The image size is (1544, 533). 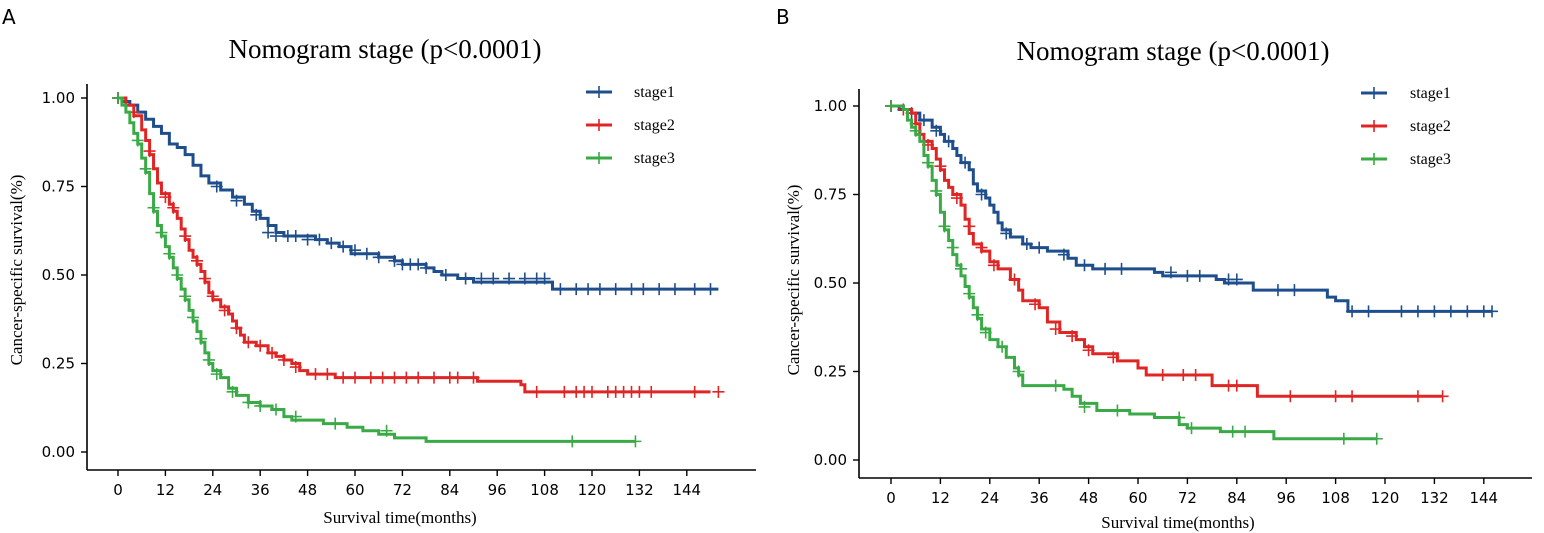 I want to click on legend-b: stage1 stage2 stage3, so click(x=1406, y=126).